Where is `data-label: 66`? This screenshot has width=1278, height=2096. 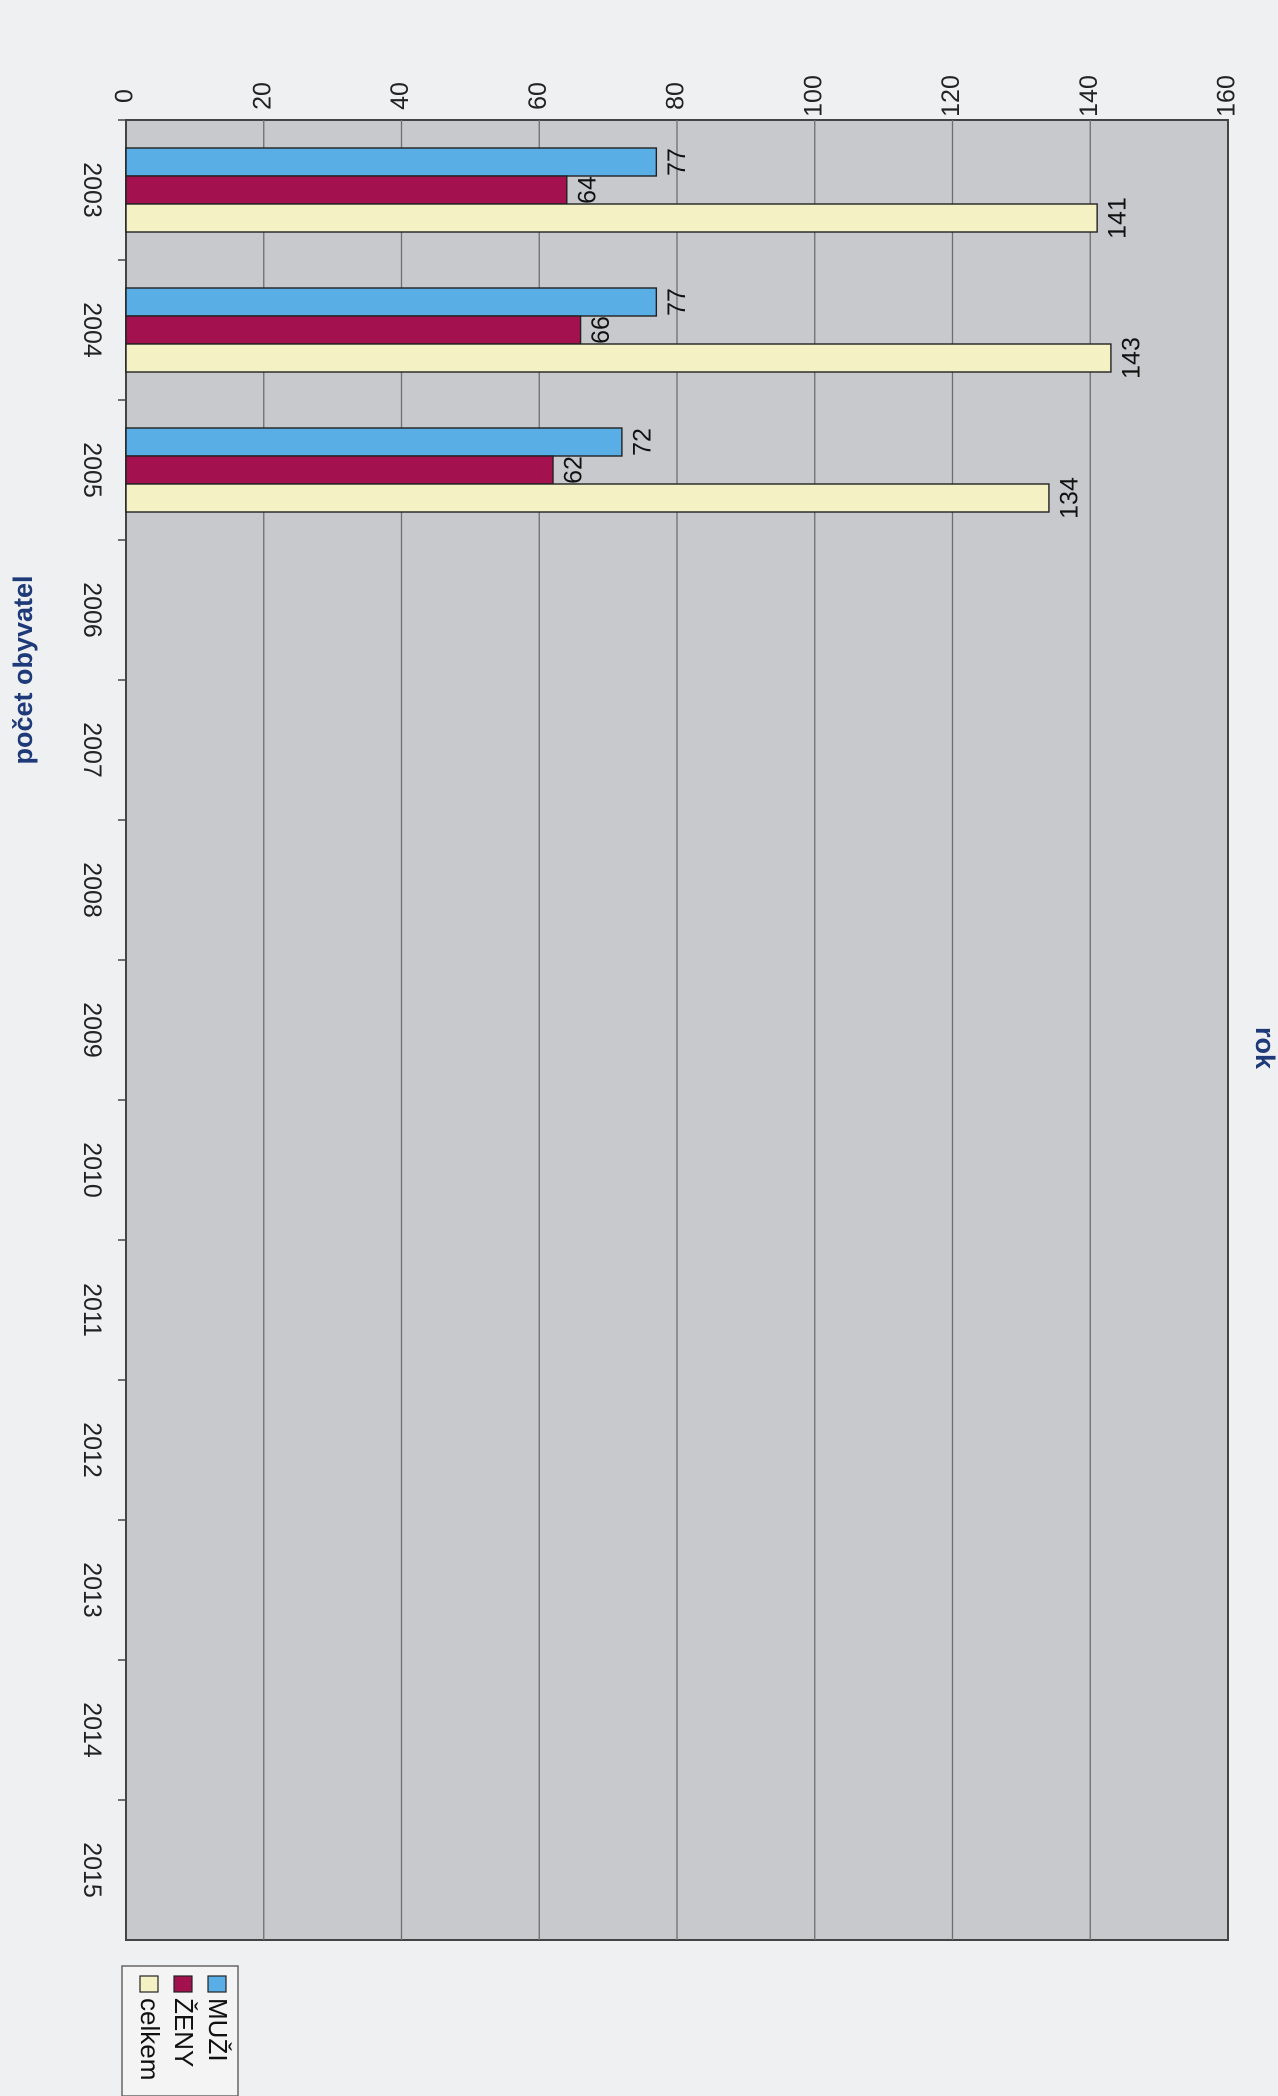
data-label: 66 is located at coordinates (601, 330).